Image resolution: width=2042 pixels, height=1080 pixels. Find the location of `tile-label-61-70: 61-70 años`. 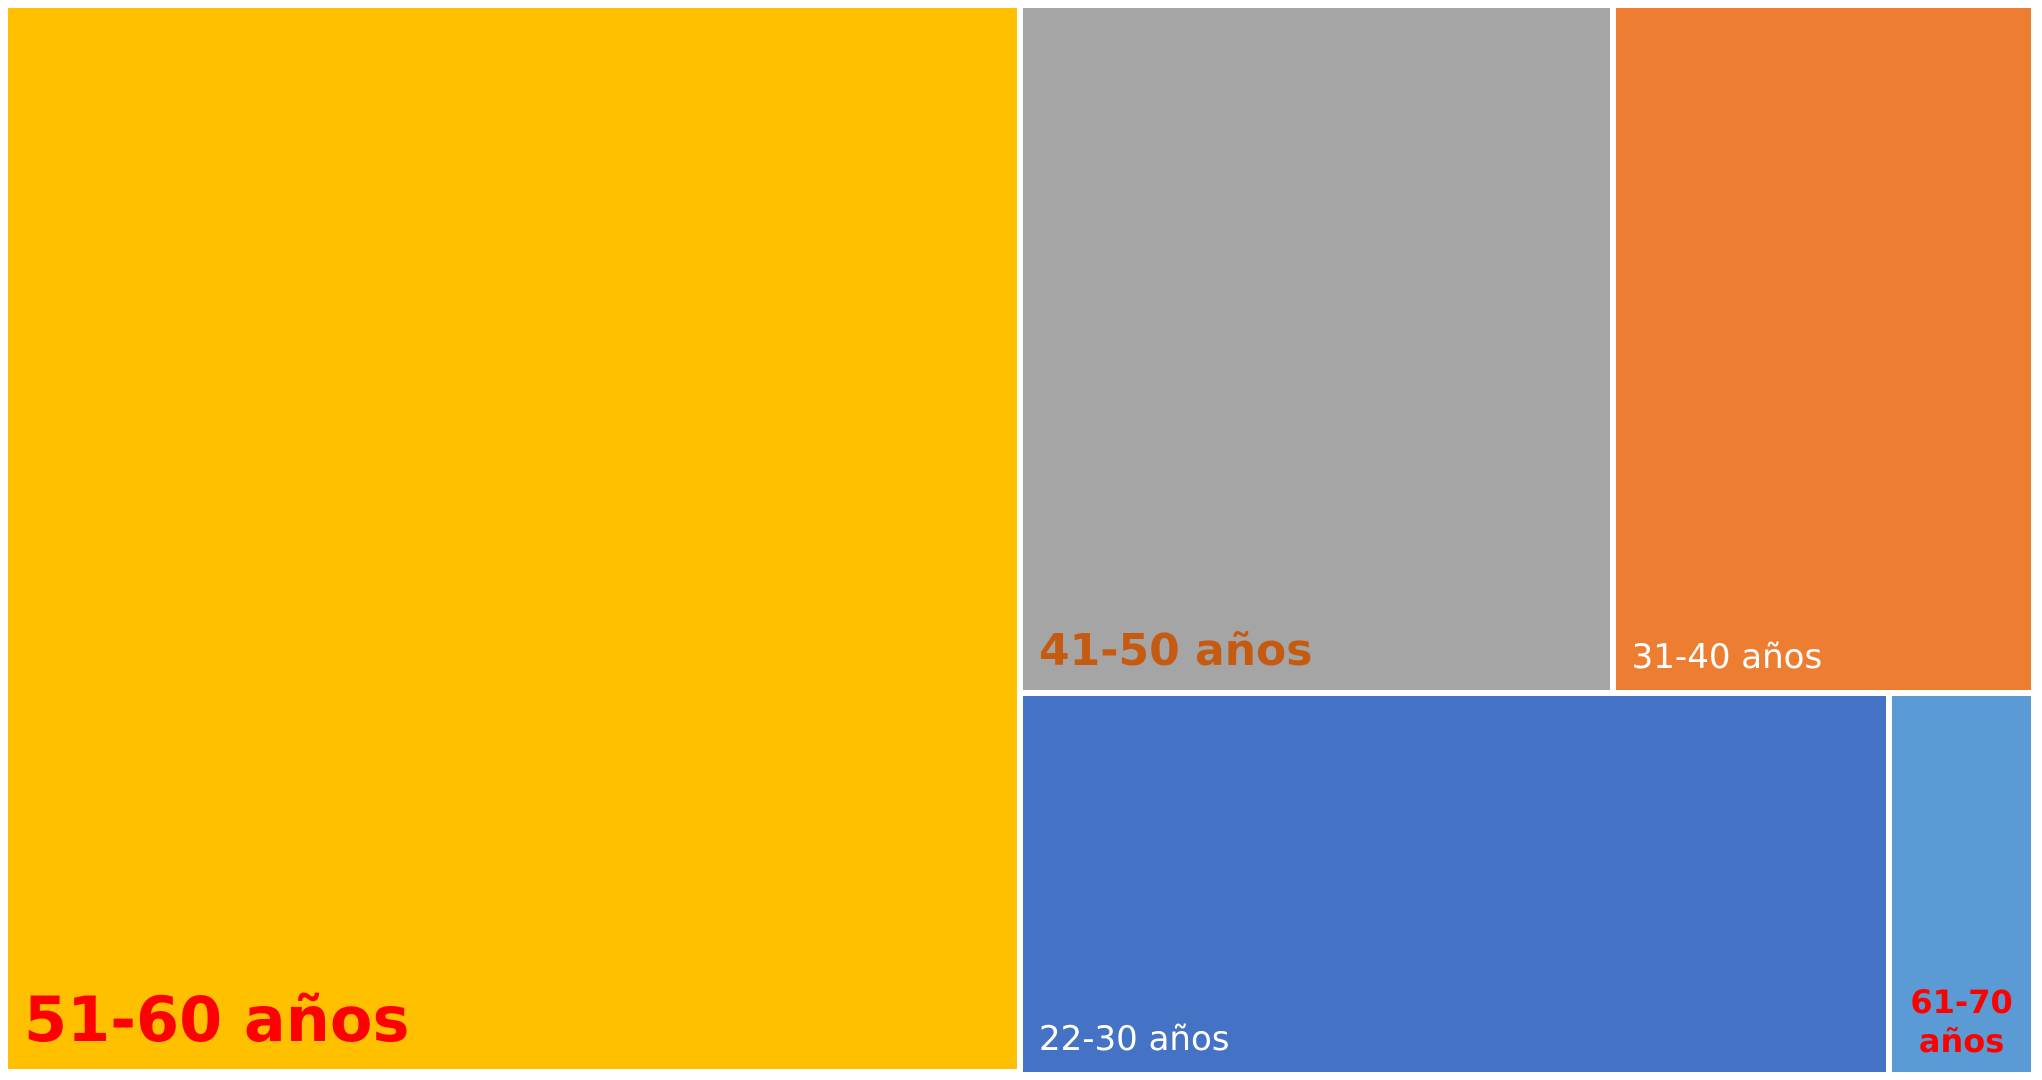

tile-label-61-70: 61-70 años is located at coordinates (1961, 1021).